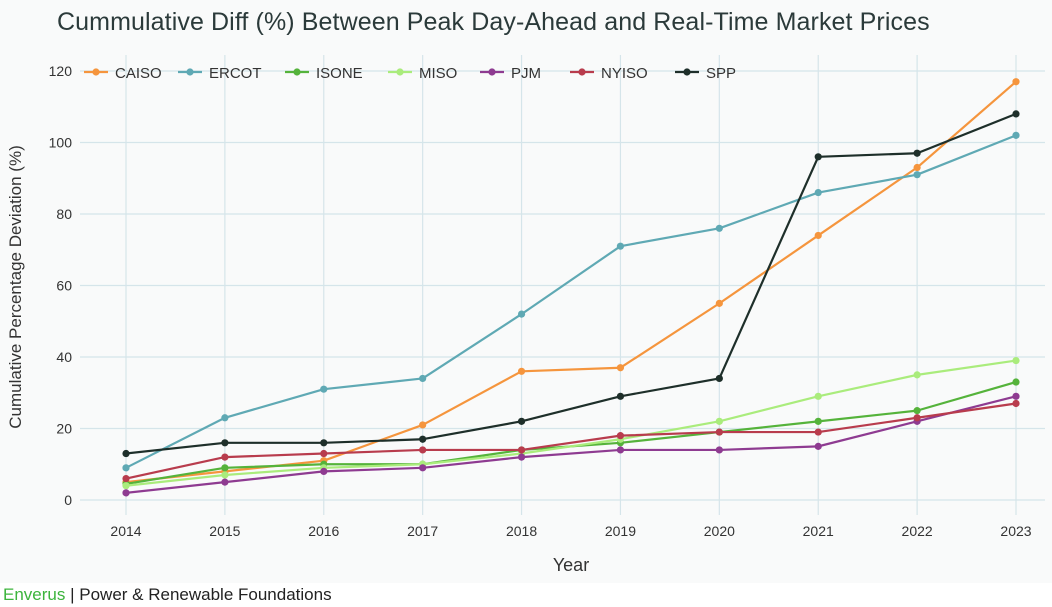  Describe the element at coordinates (61, 71) in the screenshot. I see `y-tick-label: 120` at that location.